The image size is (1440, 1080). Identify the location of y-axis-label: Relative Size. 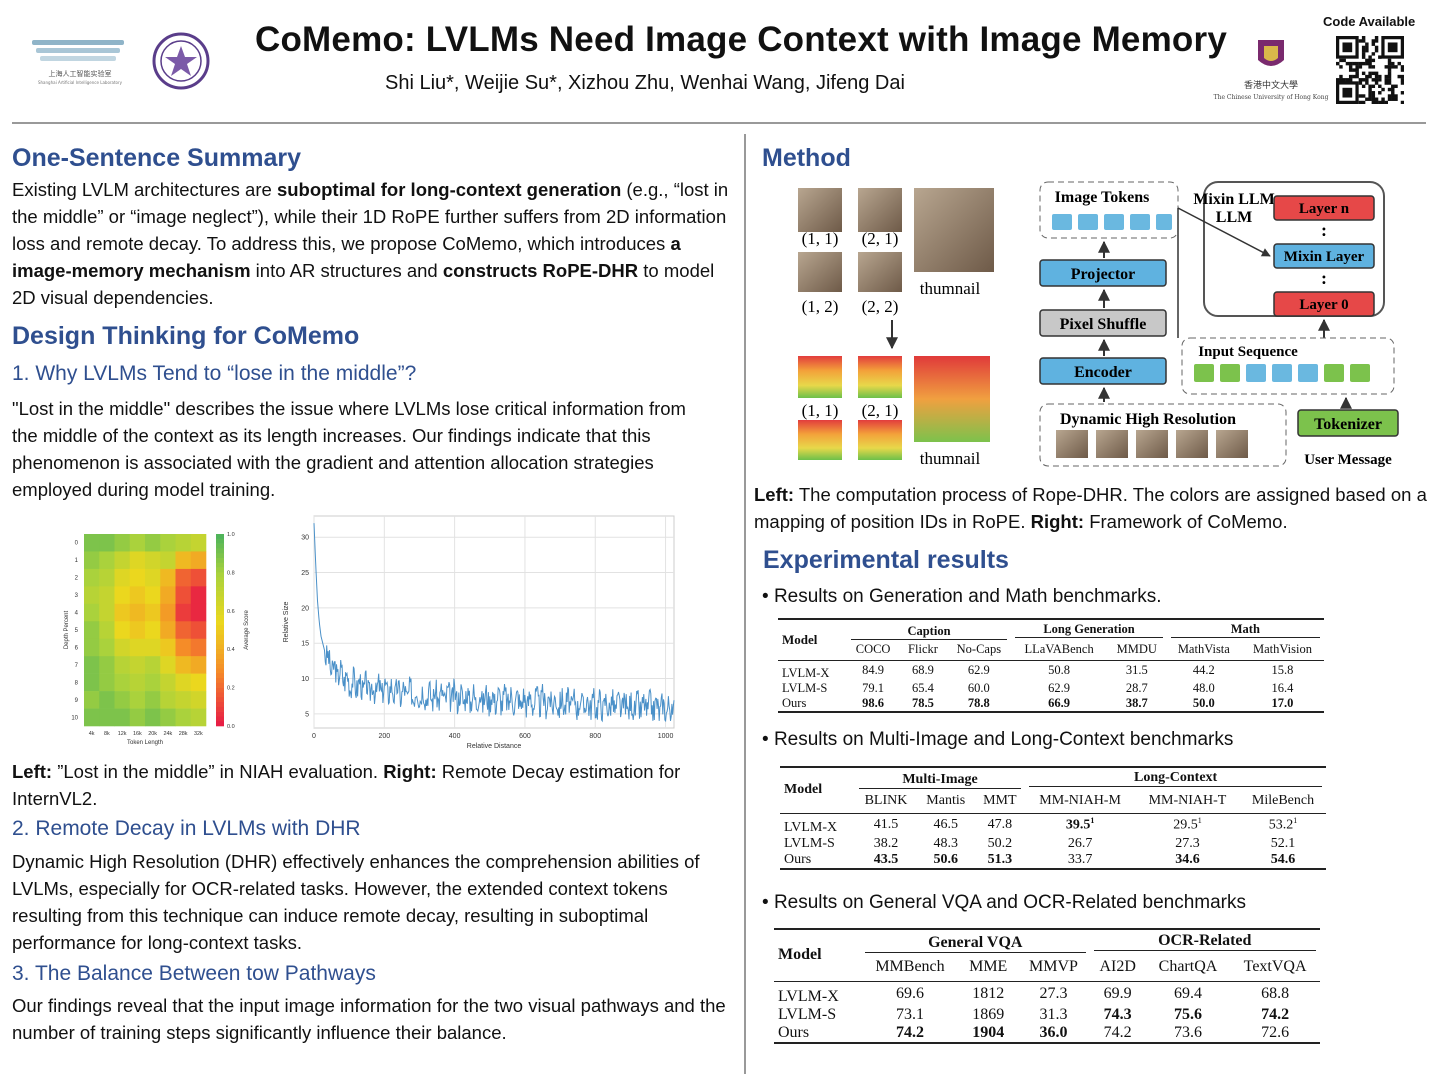
(286, 621).